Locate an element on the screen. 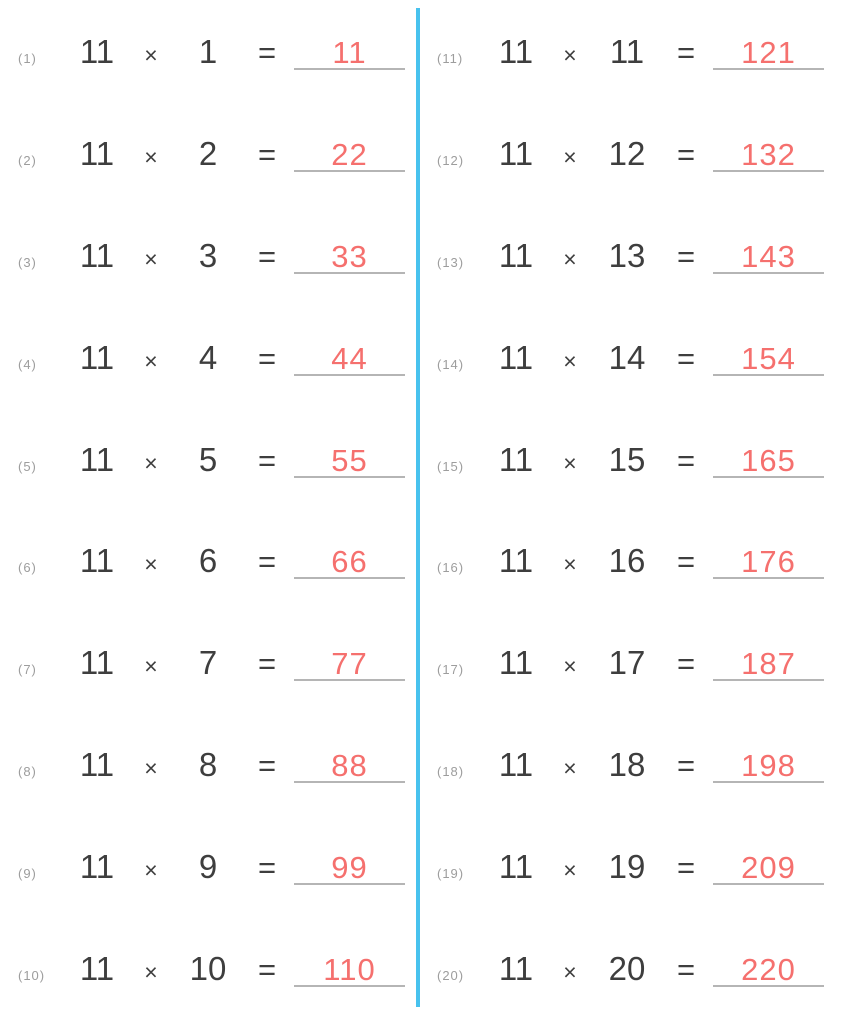  problem-row: (17) 11 × 17 = 187 is located at coordinates (631, 662).